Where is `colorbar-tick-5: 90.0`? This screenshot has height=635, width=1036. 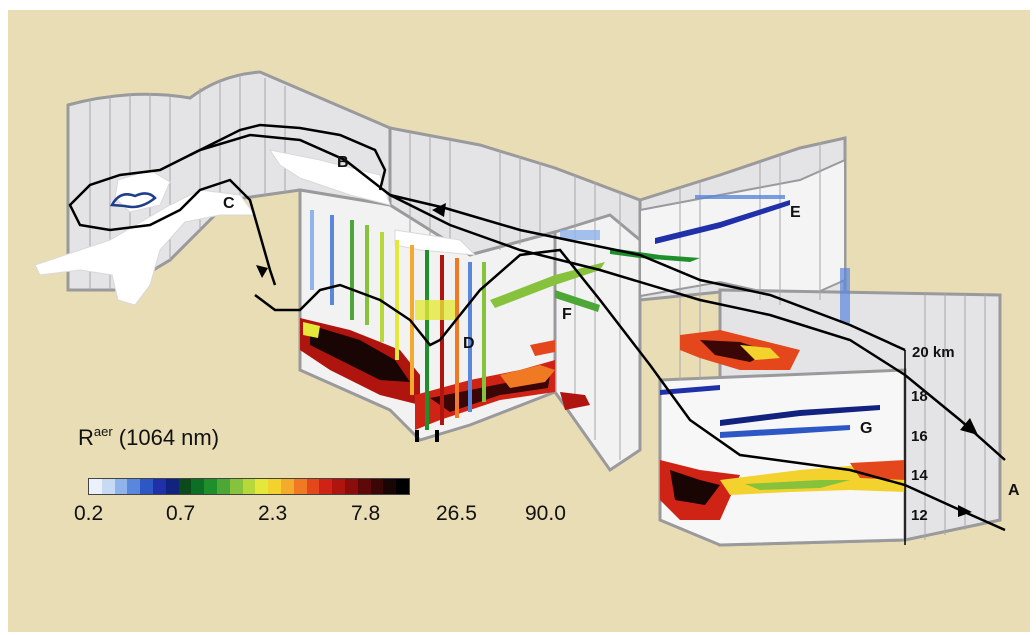 colorbar-tick-5: 90.0 is located at coordinates (545, 513).